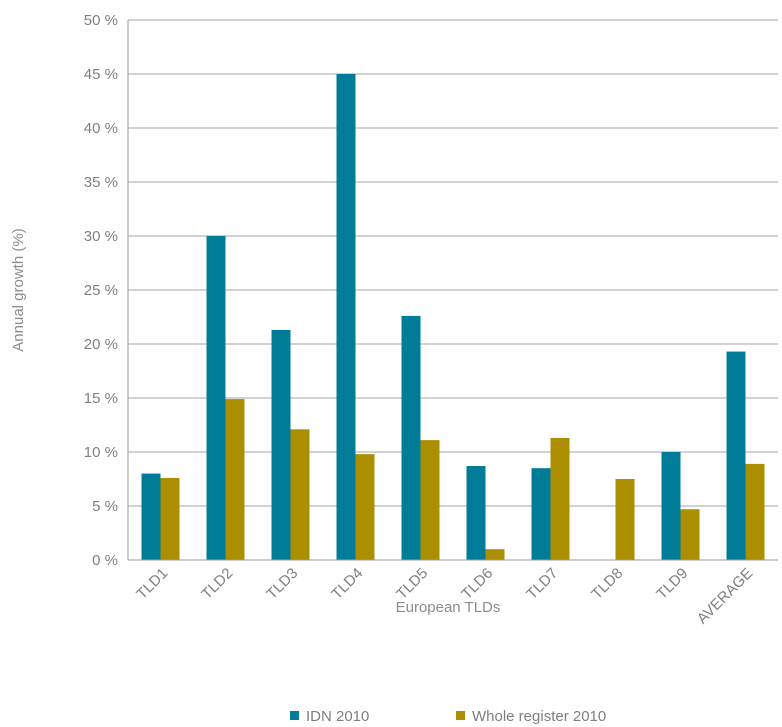  What do you see at coordinates (477, 584) in the screenshot?
I see `x-tick-label: TLD6` at bounding box center [477, 584].